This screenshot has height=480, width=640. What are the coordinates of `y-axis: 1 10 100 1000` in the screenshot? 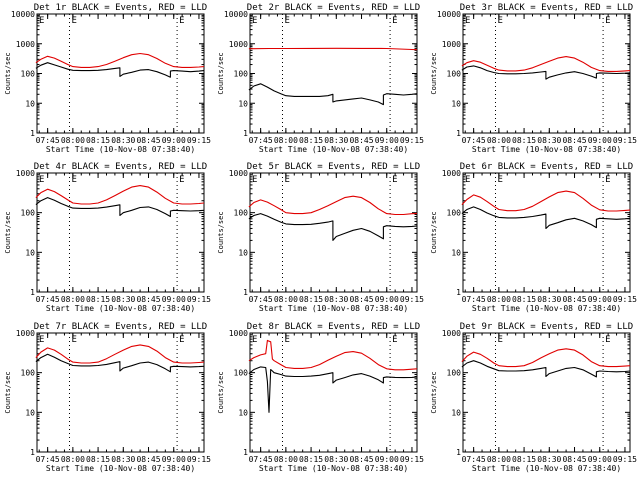 It's located at (536, 233).